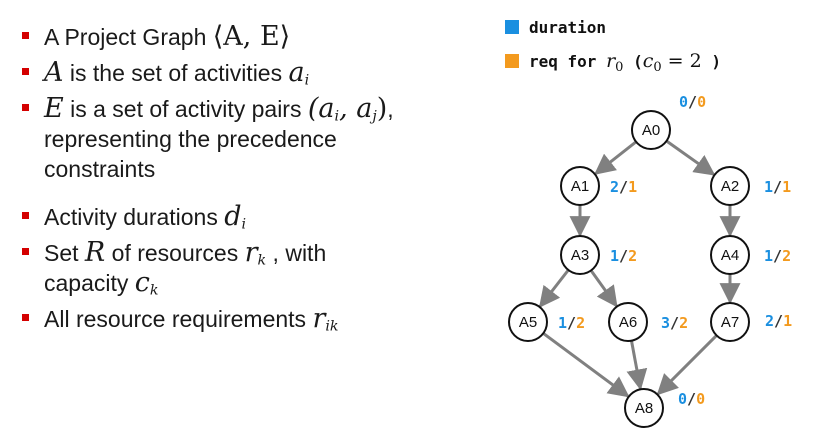 The width and height of the screenshot is (819, 447). What do you see at coordinates (681, 61) in the screenshot?
I see `legend-req-eq: = 2` at bounding box center [681, 61].